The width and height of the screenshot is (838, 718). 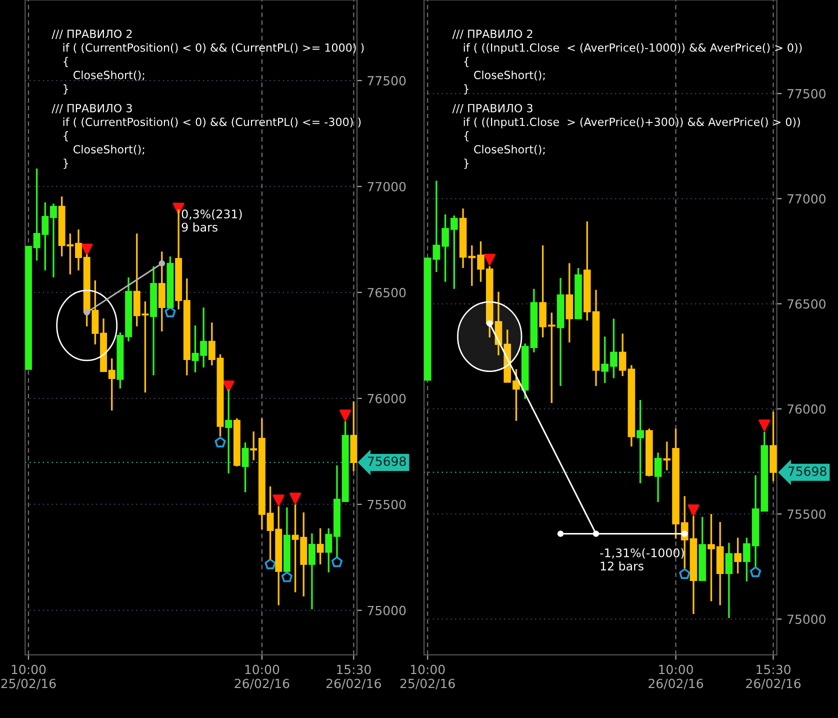 What do you see at coordinates (208, 62) in the screenshot?
I see `annotation: /// ПРАВИЛО 2 if ( (CurrentPosition() < 0) && (CurrentPL() >= 1000) ) { CloseShort(); }` at bounding box center [208, 62].